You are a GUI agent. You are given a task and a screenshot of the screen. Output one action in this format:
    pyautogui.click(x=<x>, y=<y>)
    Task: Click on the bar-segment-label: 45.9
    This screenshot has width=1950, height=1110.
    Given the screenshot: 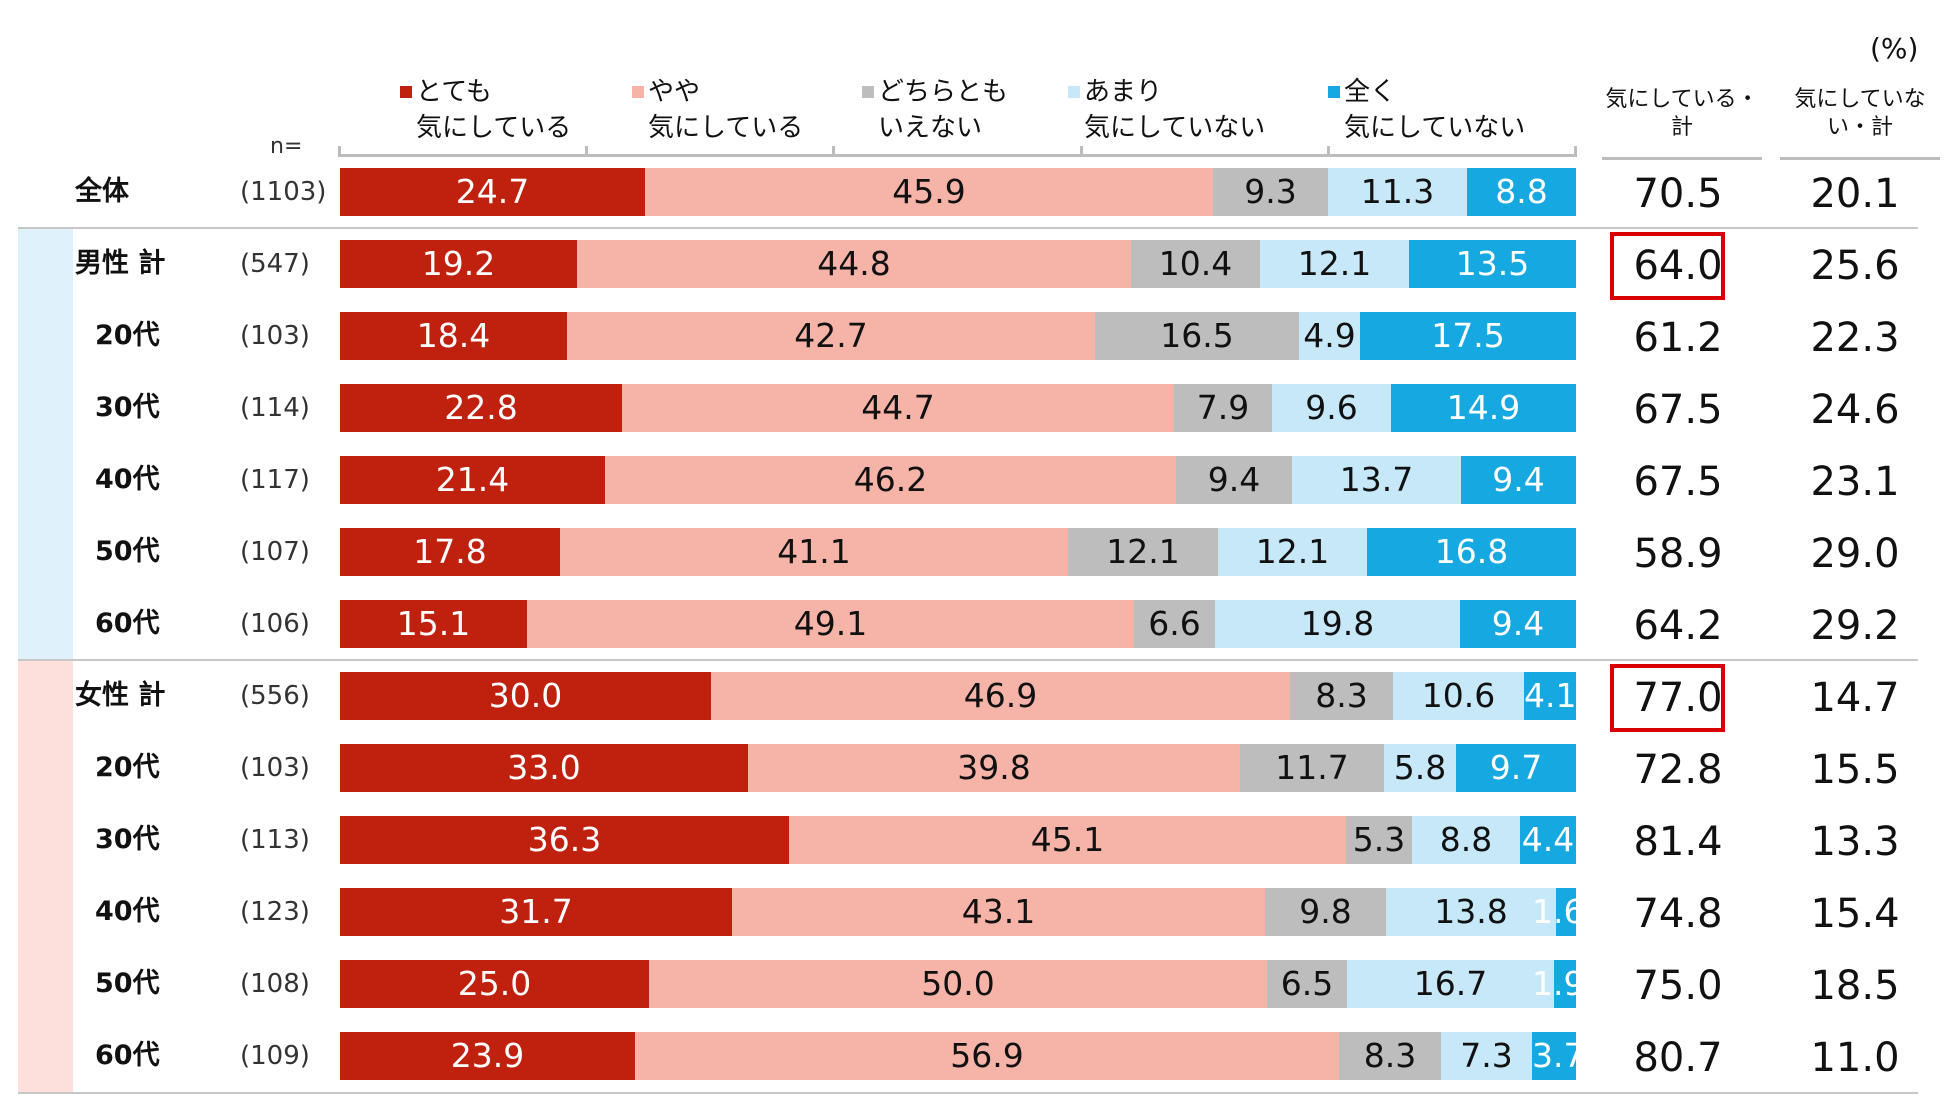 What is the action you would take?
    pyautogui.click(x=929, y=191)
    